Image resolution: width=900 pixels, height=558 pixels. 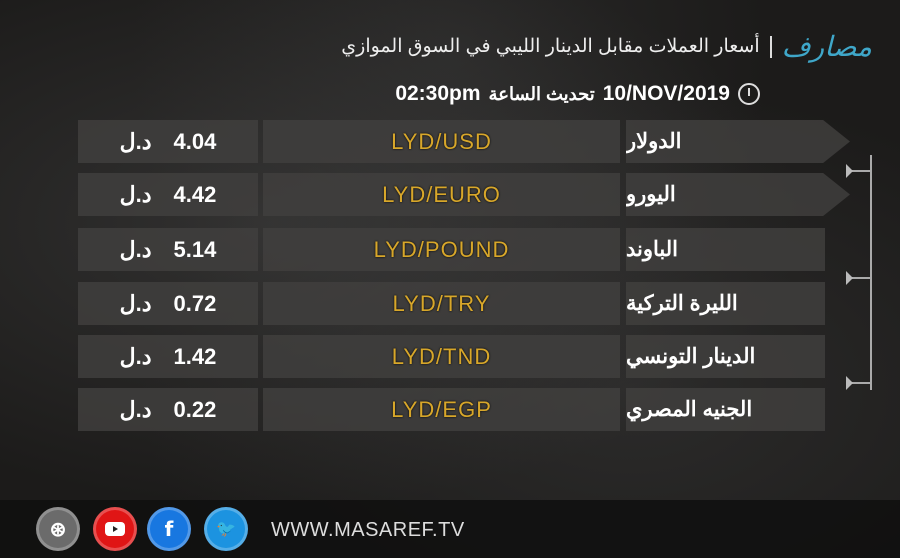 I want to click on youtube-button, so click(x=115, y=529).